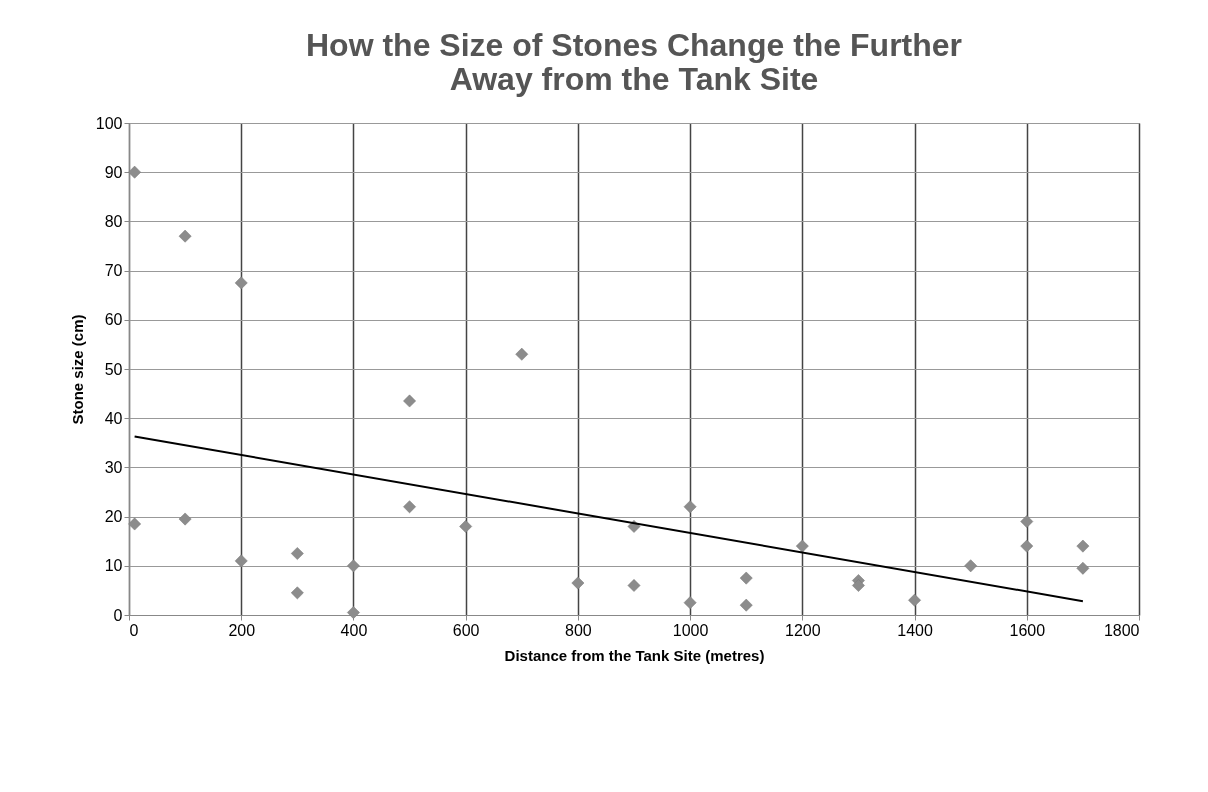 The image size is (1208, 792). Describe the element at coordinates (118, 615) in the screenshot. I see `y-tick-label: 0` at that location.